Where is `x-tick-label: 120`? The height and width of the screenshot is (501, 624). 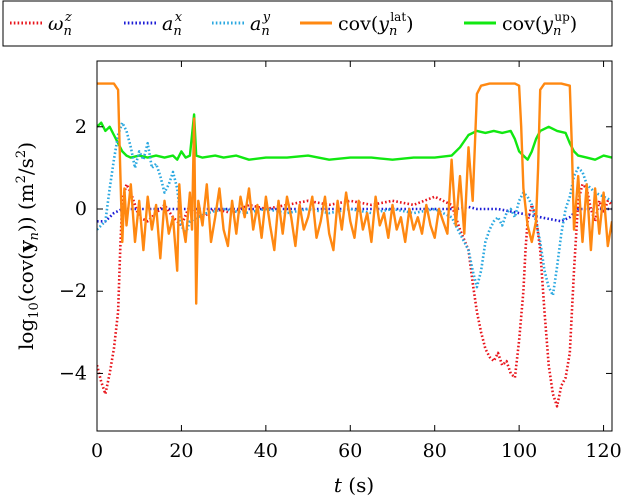
x-tick-label: 120 is located at coordinates (603, 451).